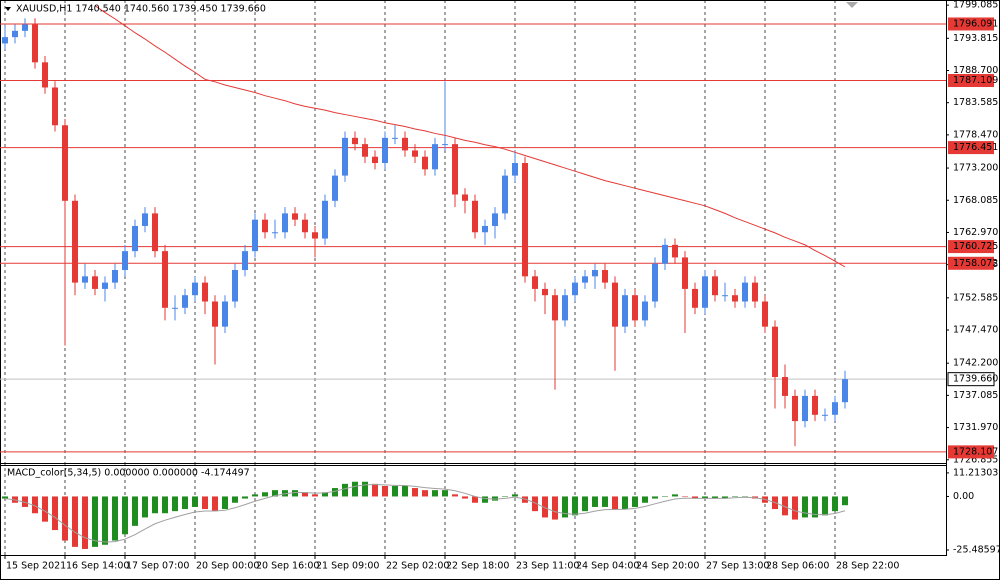  Describe the element at coordinates (975, 232) in the screenshot. I see `y-tick-label: 1762.970` at that location.